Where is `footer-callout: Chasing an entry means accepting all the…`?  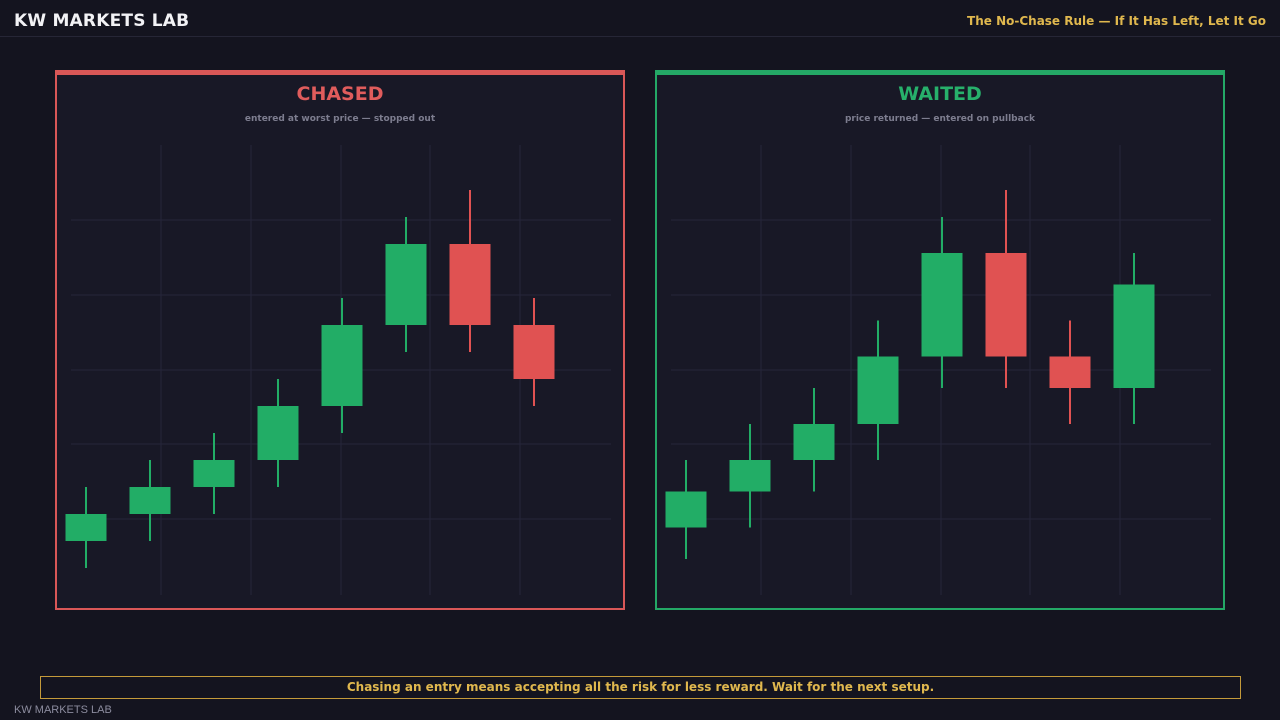 footer-callout: Chasing an entry means accepting all the… is located at coordinates (640, 687).